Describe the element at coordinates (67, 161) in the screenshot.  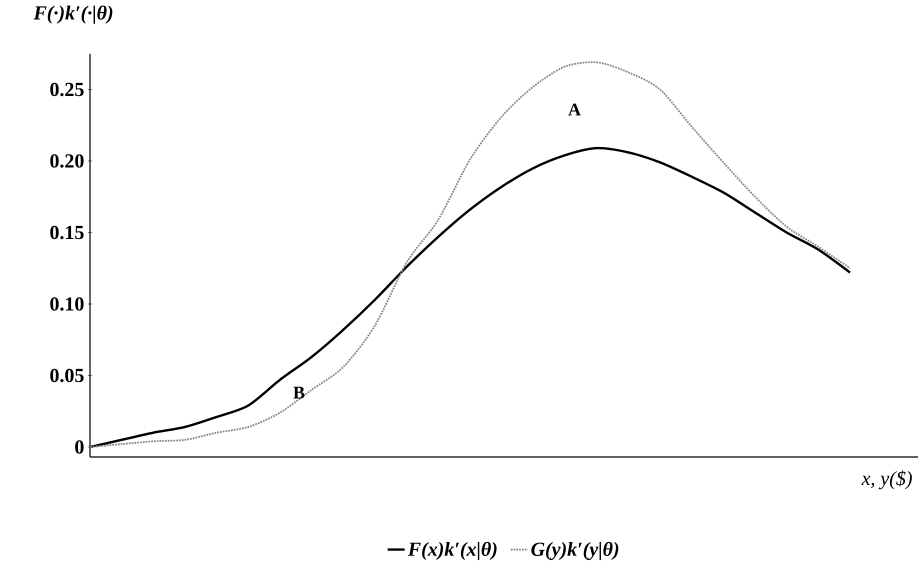
I see `y-tick-label: 0.20` at that location.